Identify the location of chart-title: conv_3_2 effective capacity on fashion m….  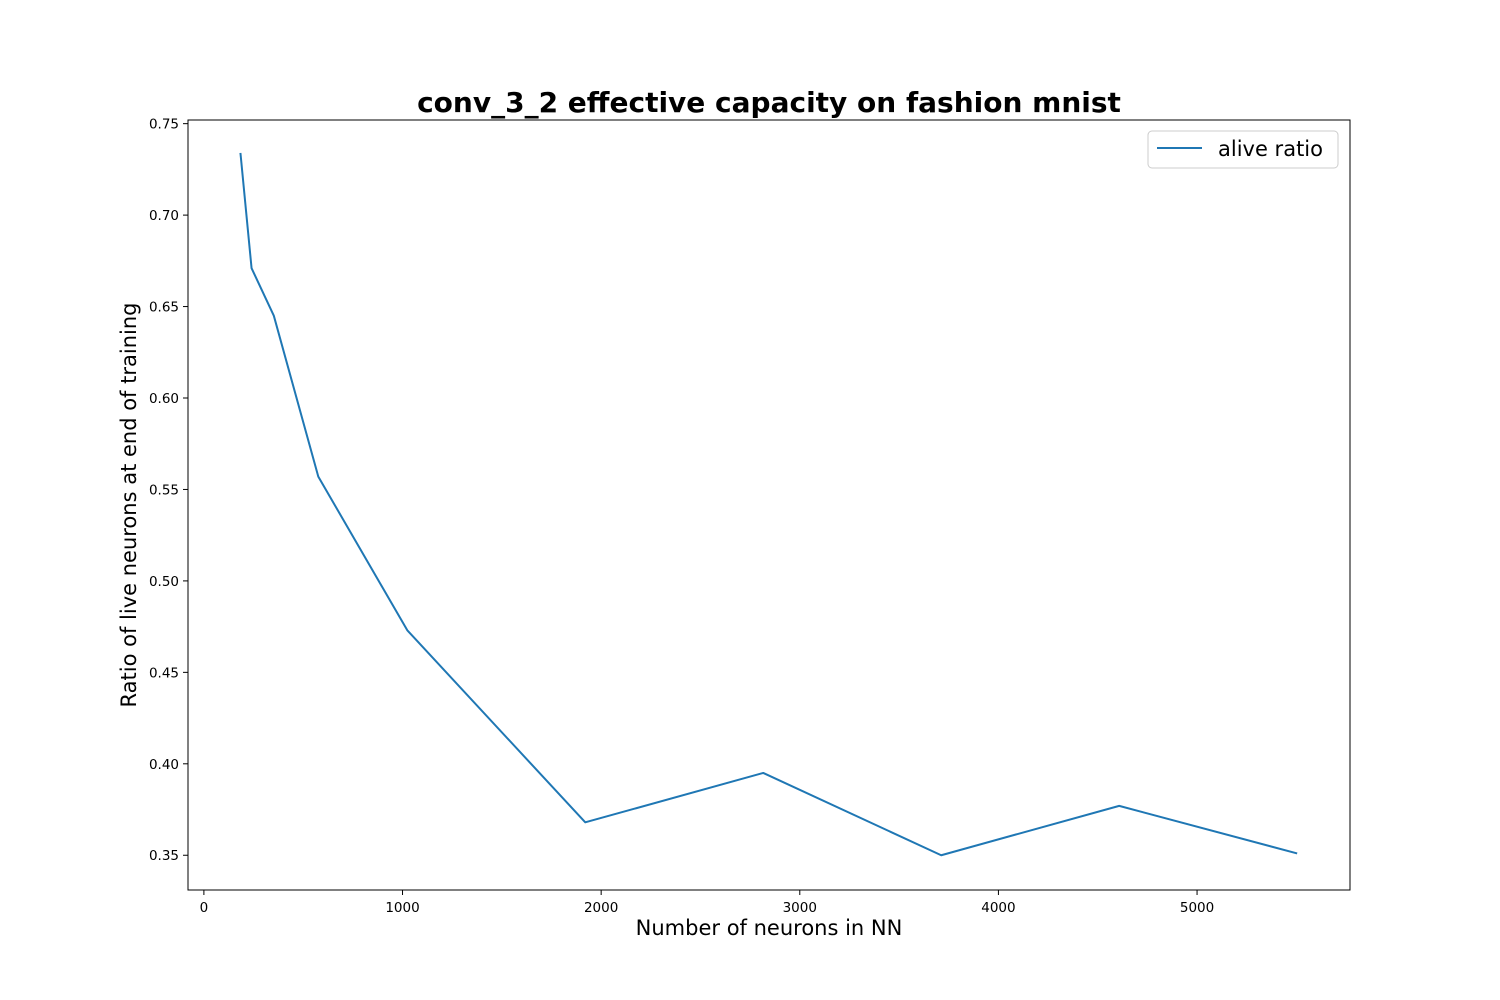
(769, 102).